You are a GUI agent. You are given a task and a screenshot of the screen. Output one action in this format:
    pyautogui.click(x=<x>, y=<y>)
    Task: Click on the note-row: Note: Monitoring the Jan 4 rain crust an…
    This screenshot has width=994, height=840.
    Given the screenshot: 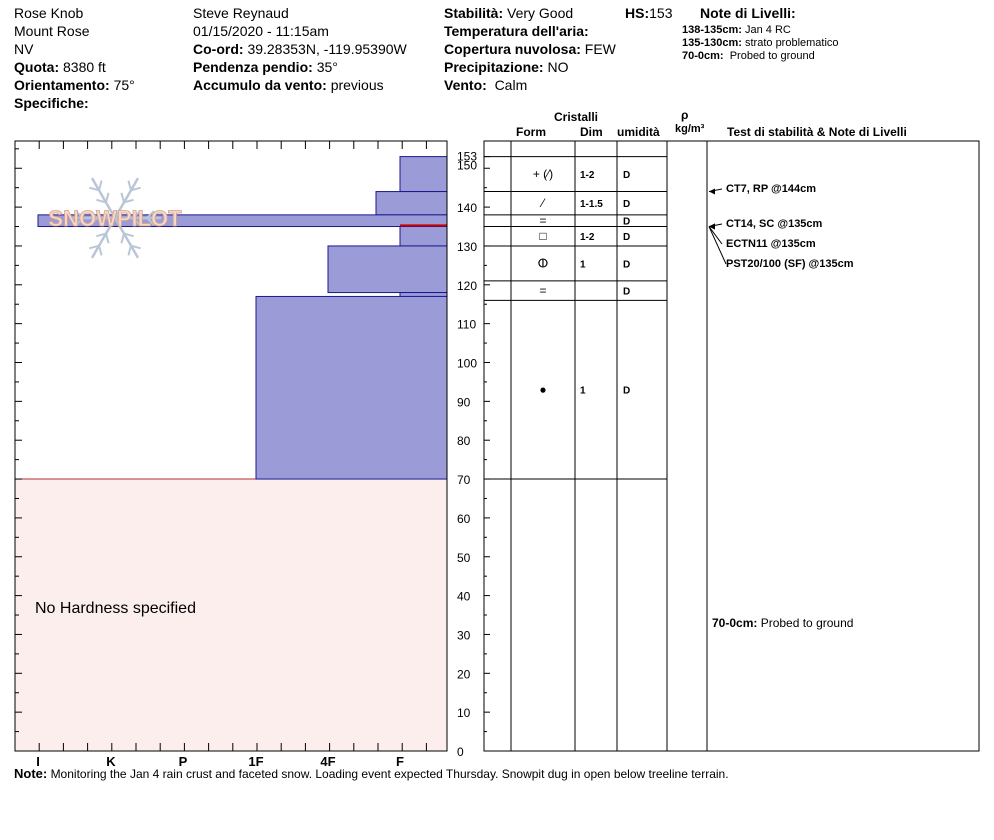 What is the action you would take?
    pyautogui.click(x=371, y=774)
    